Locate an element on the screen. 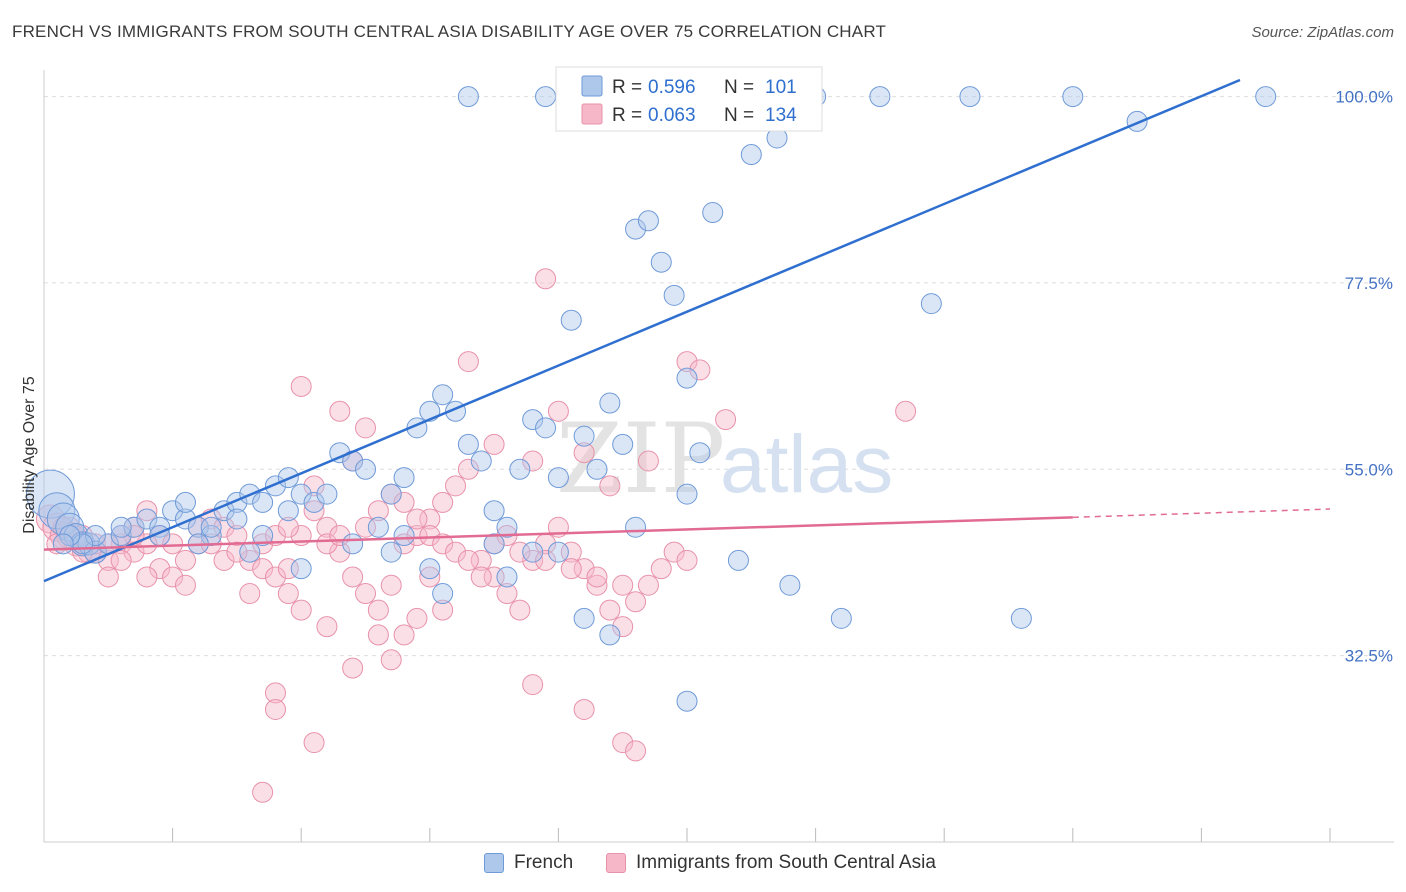  legend-swatch-french is located at coordinates (592, 86).